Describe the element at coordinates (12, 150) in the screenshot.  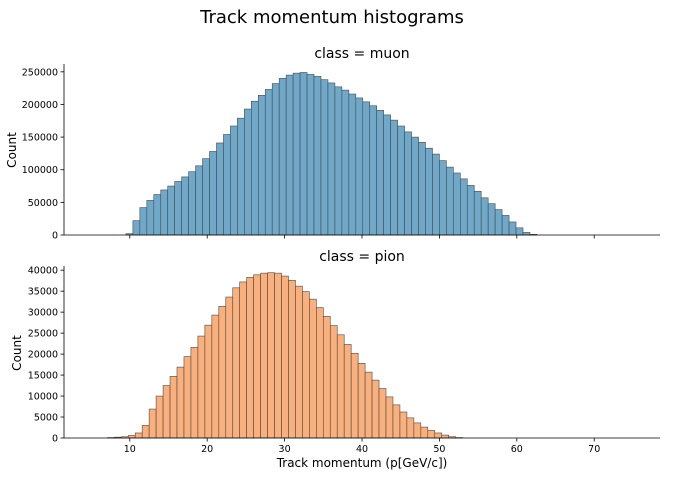
I see `muon-y-axis-label: Count` at that location.